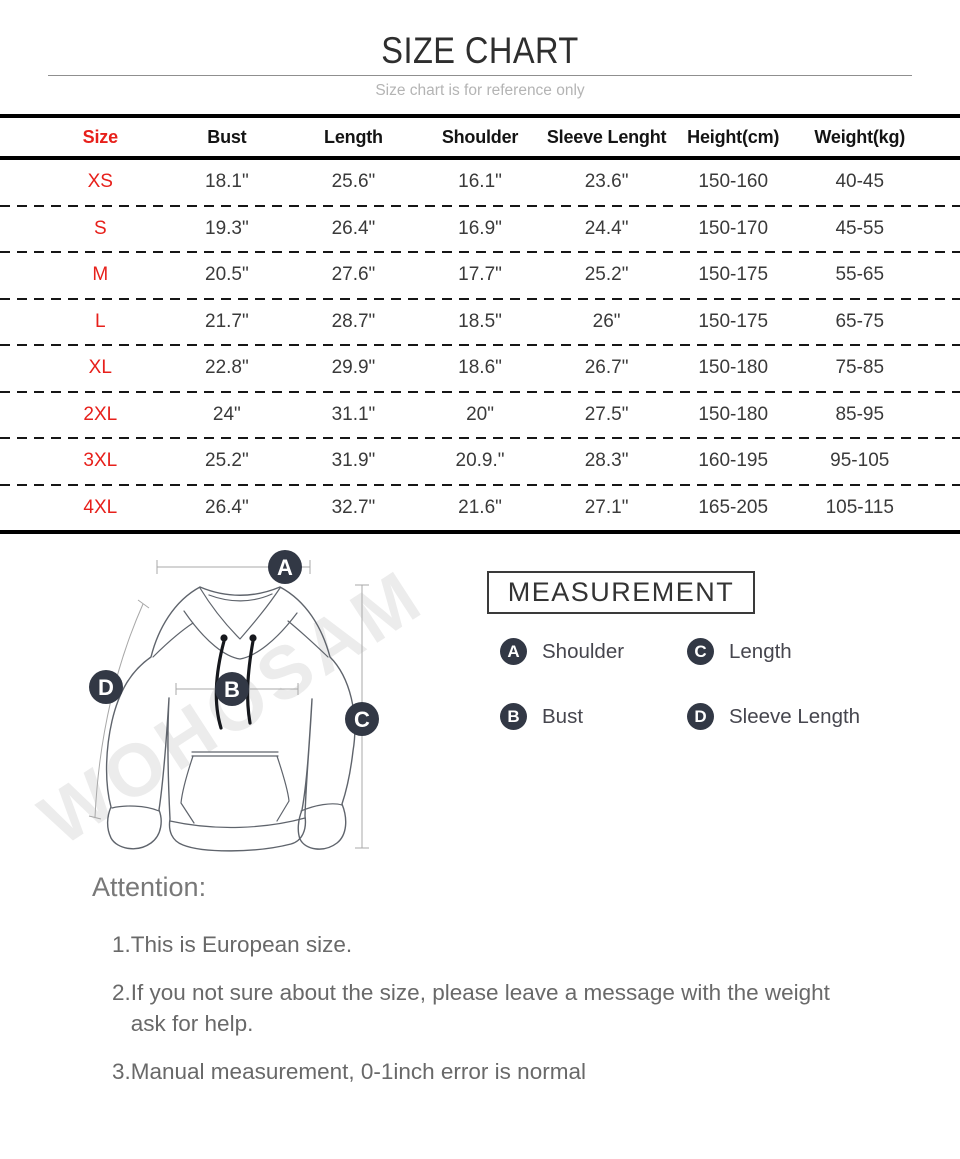  What do you see at coordinates (121, 992) in the screenshot?
I see `attention-item-number: 2.` at bounding box center [121, 992].